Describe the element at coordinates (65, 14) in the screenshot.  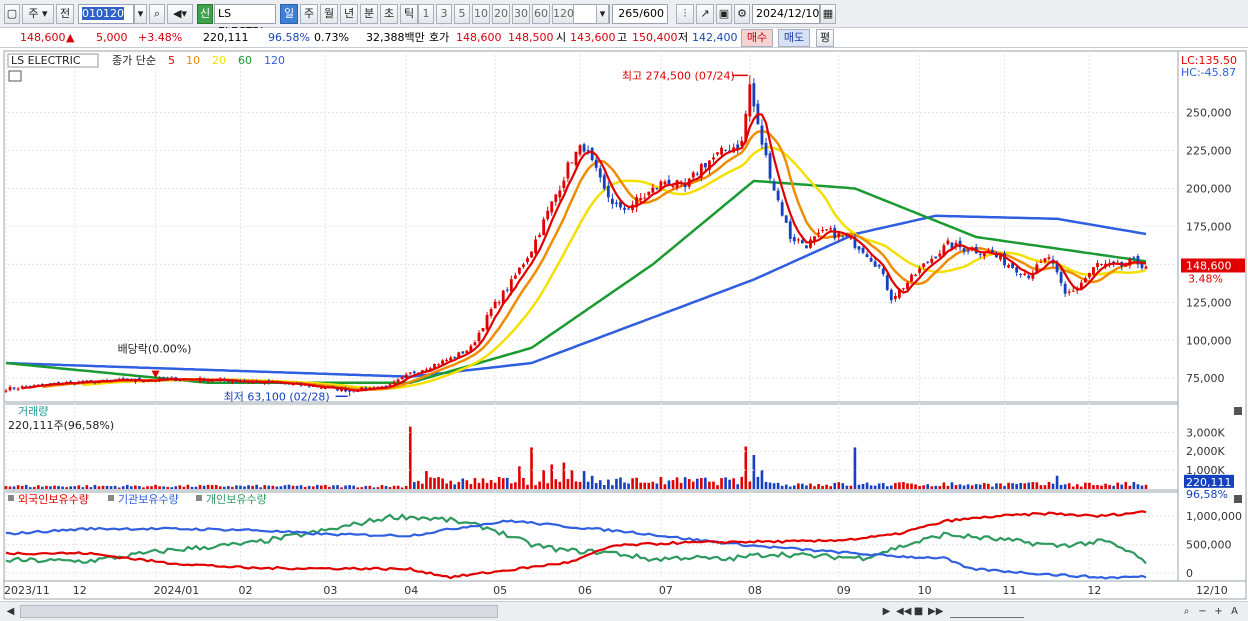
I see `prev-button: 전` at that location.